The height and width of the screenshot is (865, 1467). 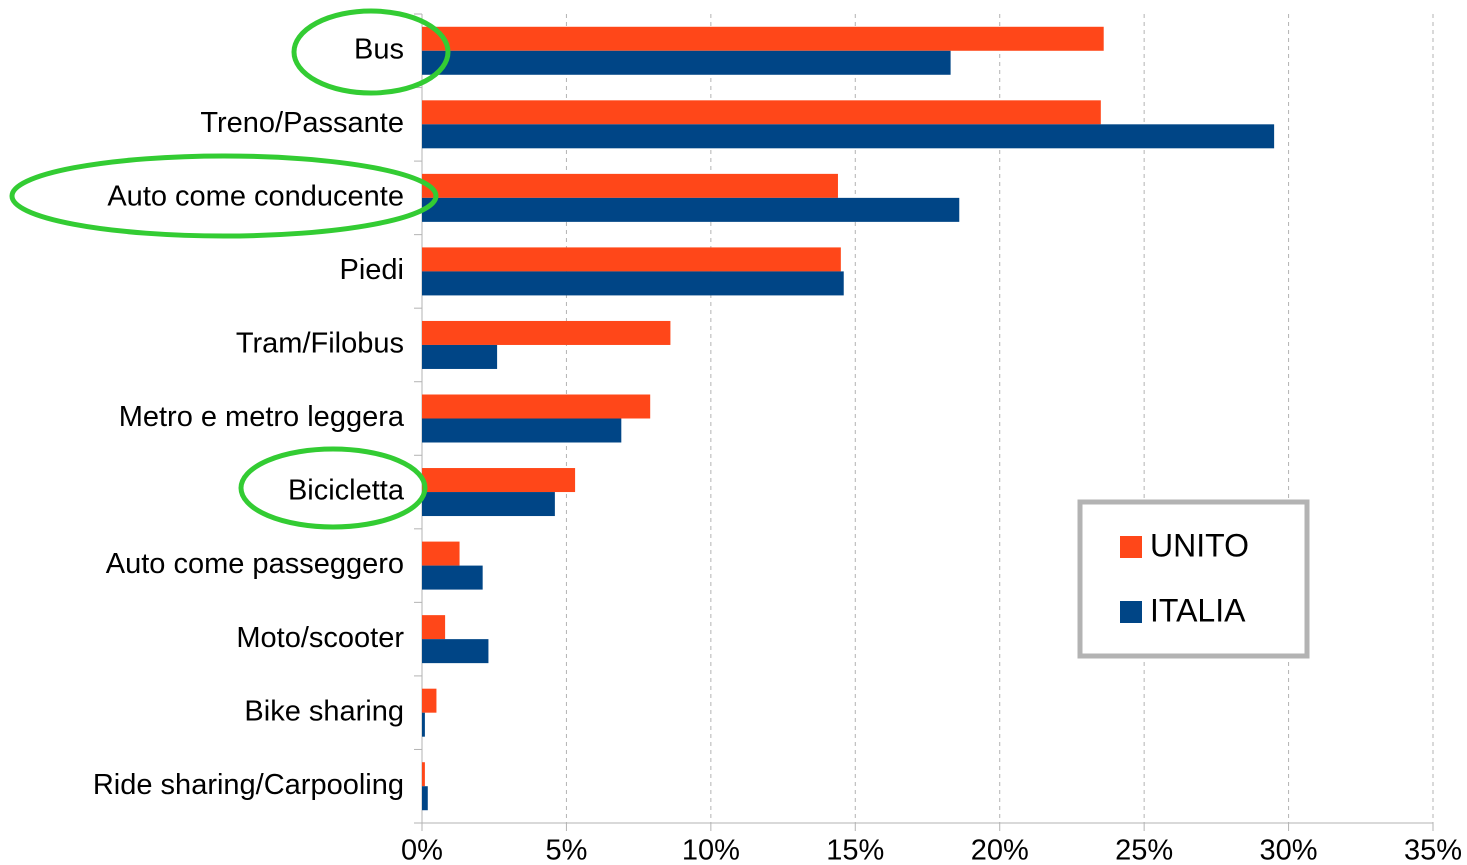 What do you see at coordinates (320, 638) in the screenshot?
I see `y-tick-label: Moto/scooter` at bounding box center [320, 638].